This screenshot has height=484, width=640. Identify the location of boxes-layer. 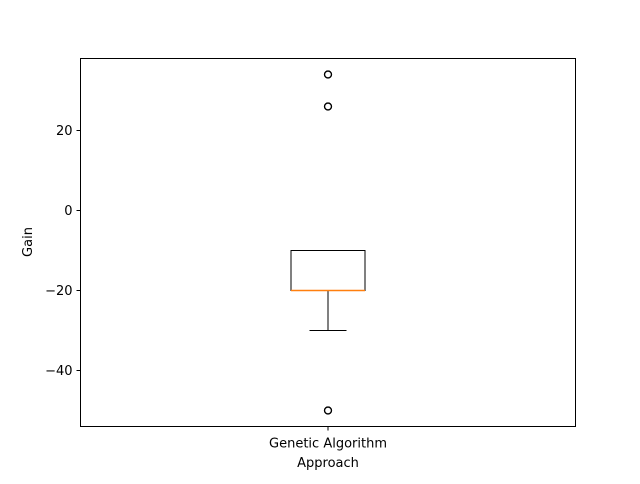
(328, 242).